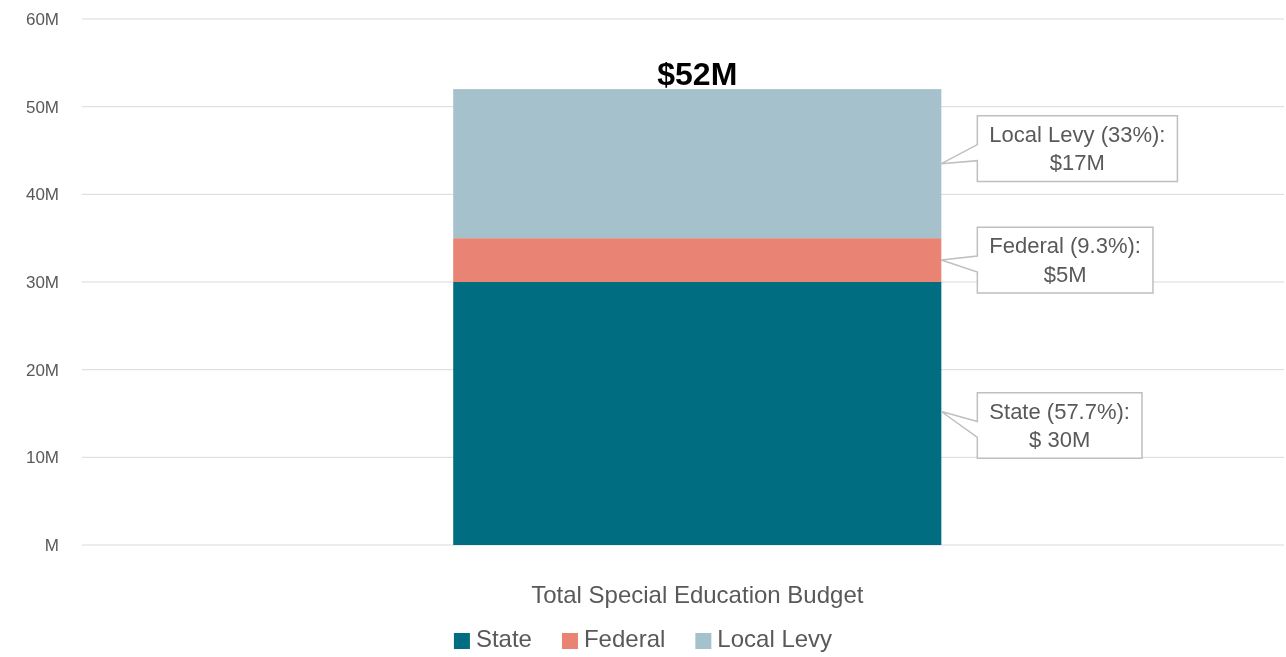 The width and height of the screenshot is (1286, 657). What do you see at coordinates (697, 74) in the screenshot?
I see `total-label: $52M` at bounding box center [697, 74].